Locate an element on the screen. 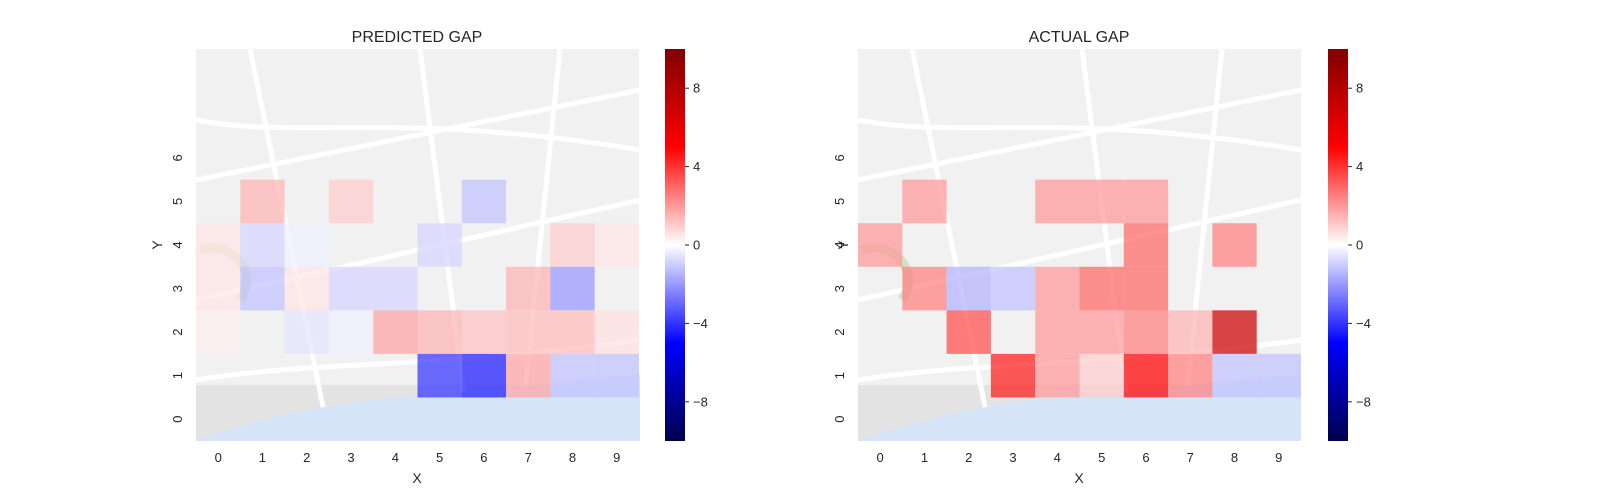 The height and width of the screenshot is (500, 1600). actual-gap-y-axis-label: Y is located at coordinates (843, 245).